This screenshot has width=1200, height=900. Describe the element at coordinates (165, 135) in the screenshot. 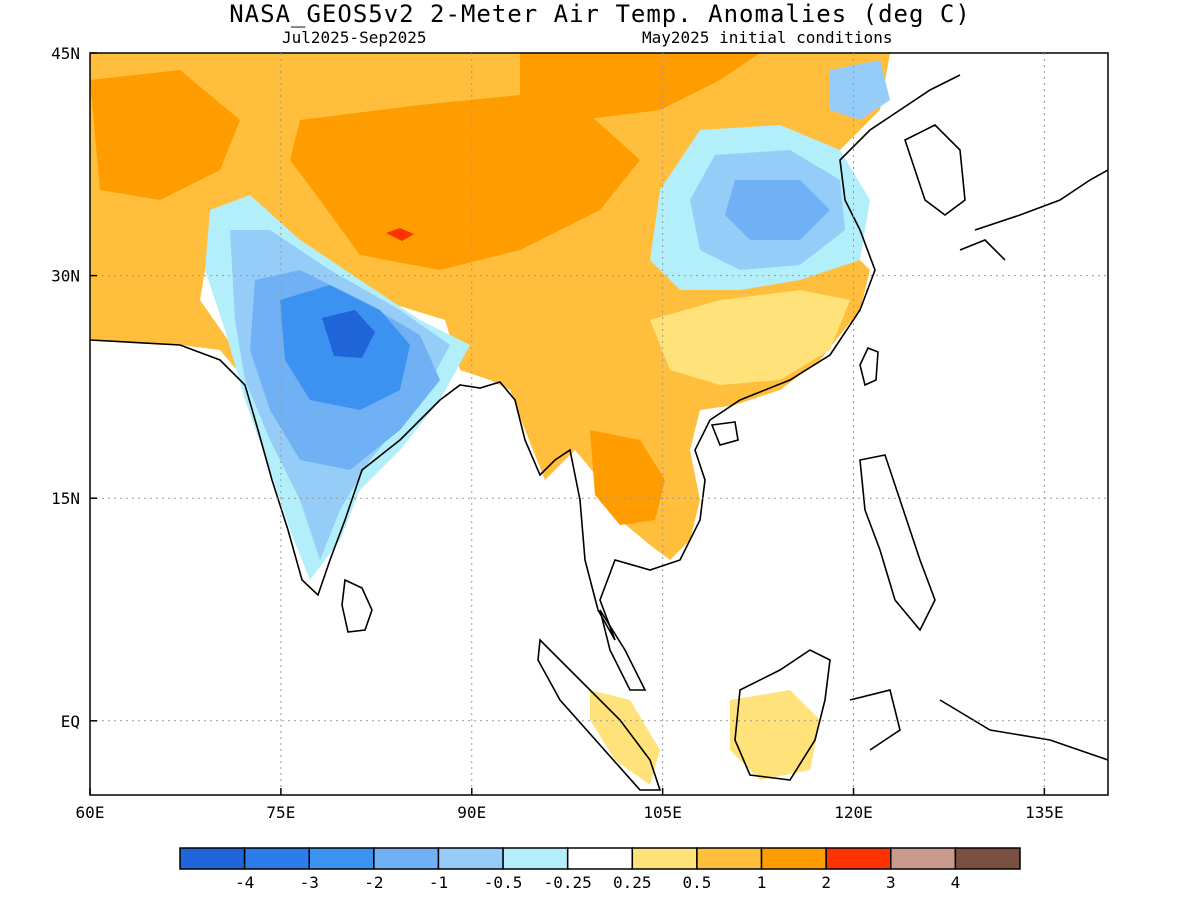

I see `strong-warm-central-asia` at that location.